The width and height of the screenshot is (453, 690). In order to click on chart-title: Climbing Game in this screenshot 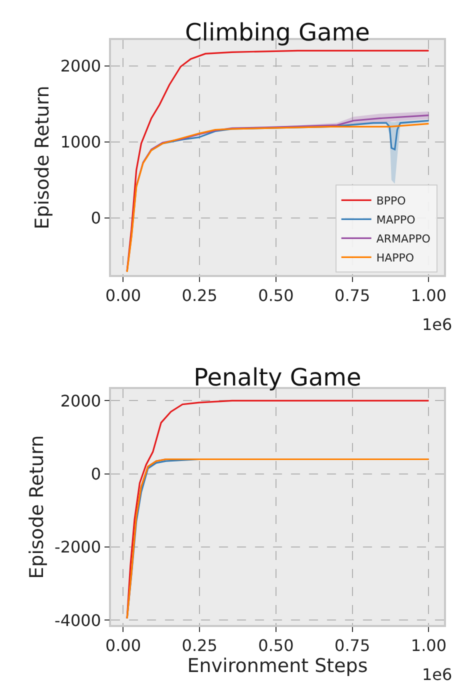, I will do `click(277, 32)`.